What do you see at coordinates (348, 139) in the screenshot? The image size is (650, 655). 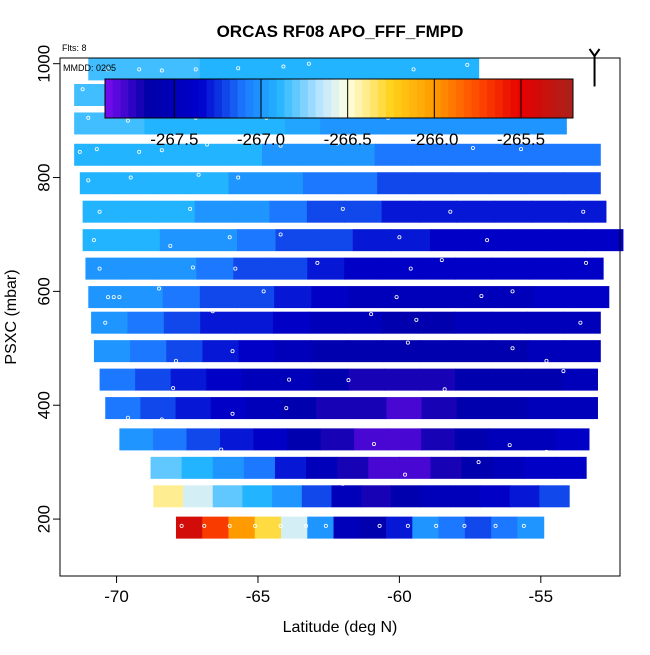 I see `colorbar-tick-label: -266.5` at bounding box center [348, 139].